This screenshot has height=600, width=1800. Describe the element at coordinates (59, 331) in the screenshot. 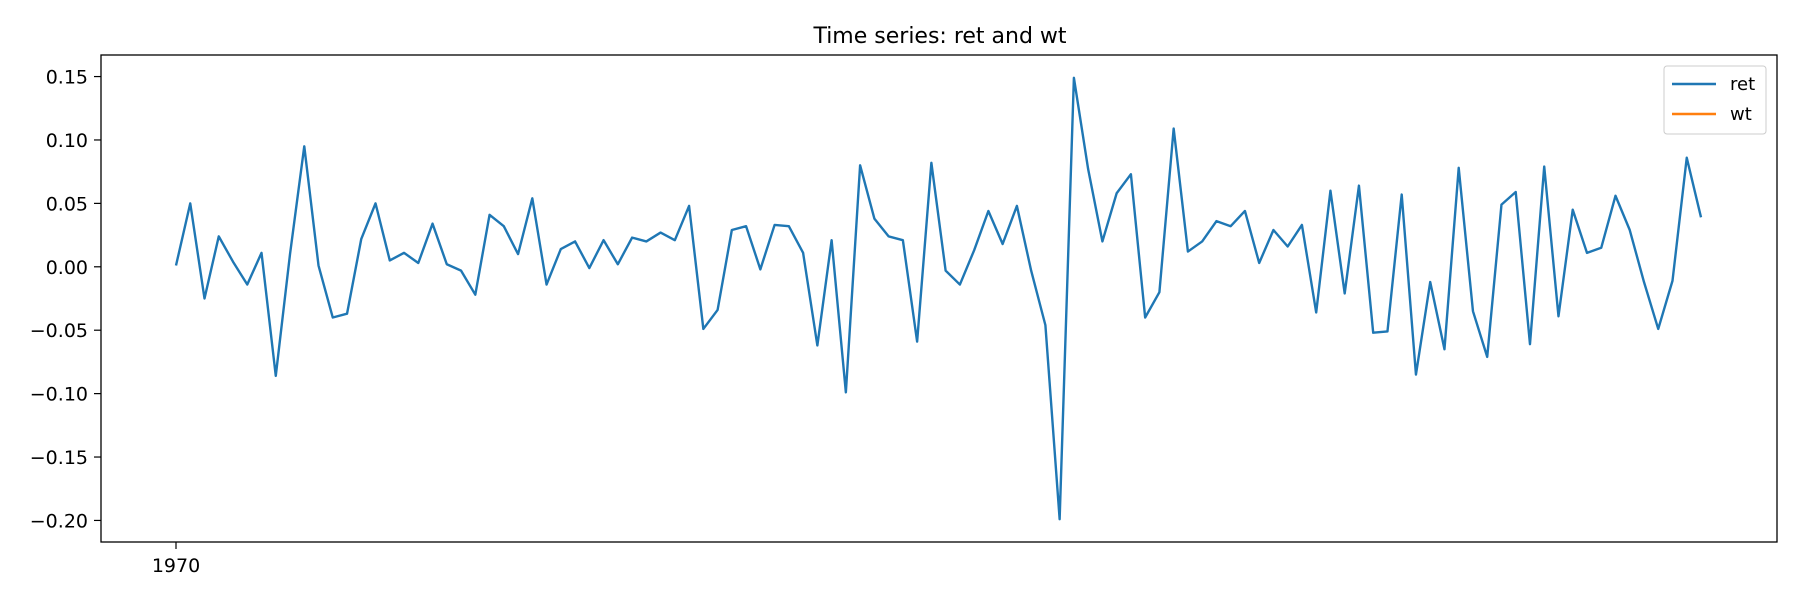

I see `y-tick-label: −0.05` at that location.